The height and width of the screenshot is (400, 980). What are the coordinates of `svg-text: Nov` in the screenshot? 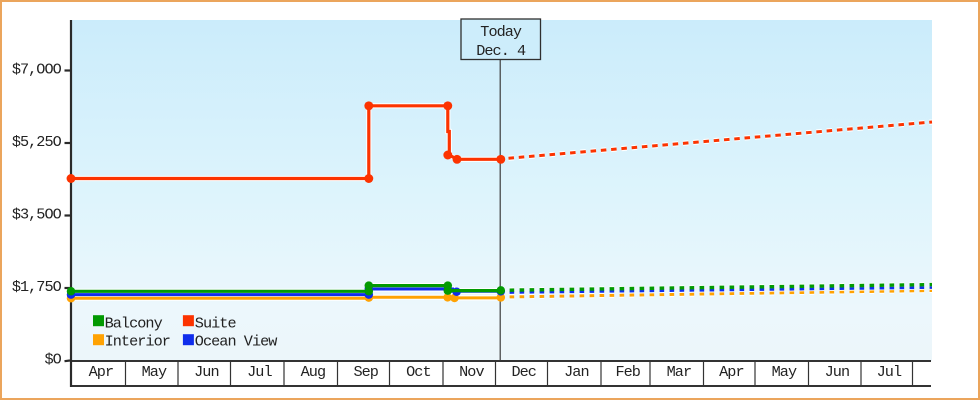 It's located at (471, 372).